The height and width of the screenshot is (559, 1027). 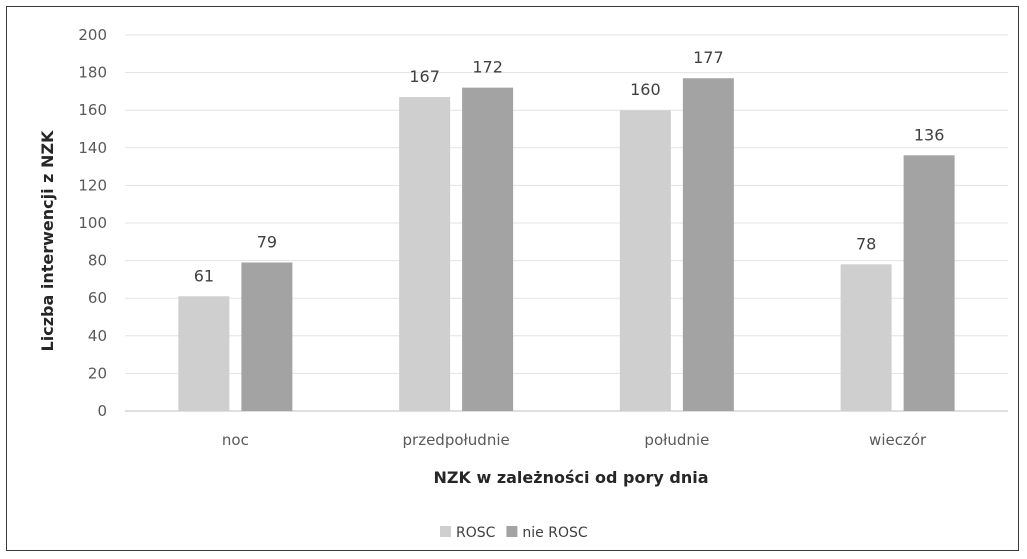 I want to click on y-axis-title: Liczba interwencji z NZK, so click(x=47, y=240).